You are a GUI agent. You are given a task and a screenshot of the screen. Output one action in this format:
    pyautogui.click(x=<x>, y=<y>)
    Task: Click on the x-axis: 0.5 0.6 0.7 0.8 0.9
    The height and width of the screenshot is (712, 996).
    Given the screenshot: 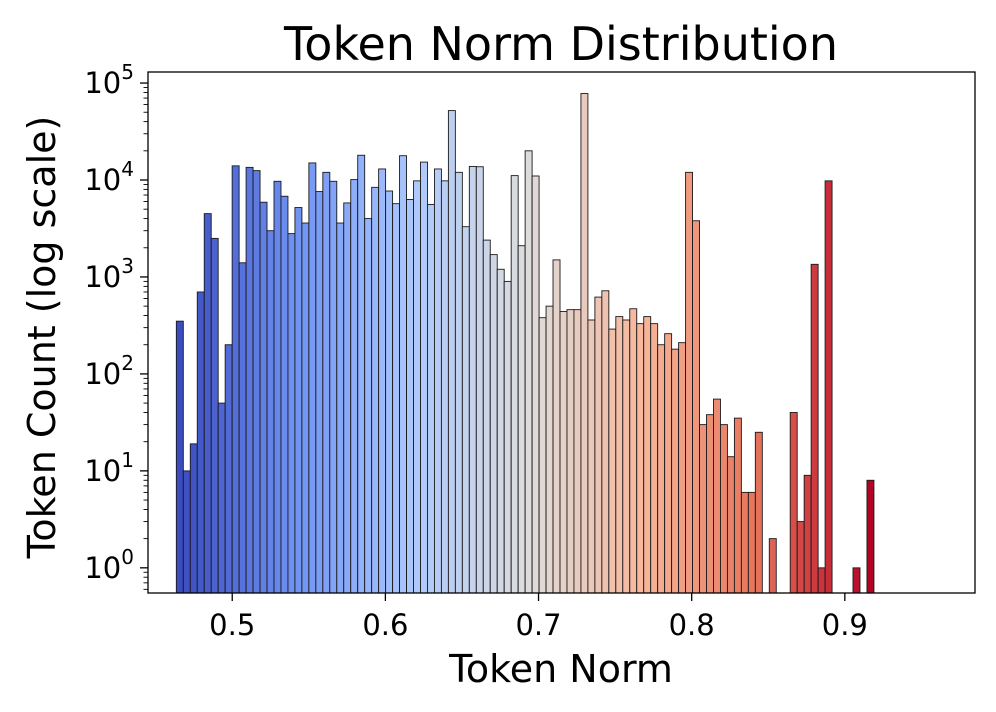 What is the action you would take?
    pyautogui.click(x=538, y=617)
    